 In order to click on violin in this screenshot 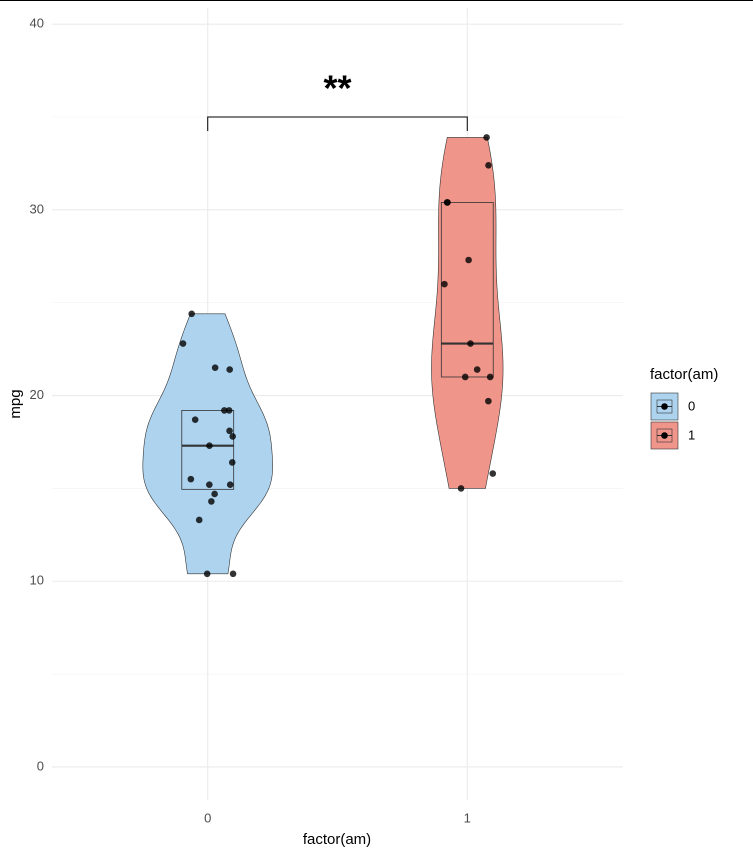, I will do `click(467, 313)`.